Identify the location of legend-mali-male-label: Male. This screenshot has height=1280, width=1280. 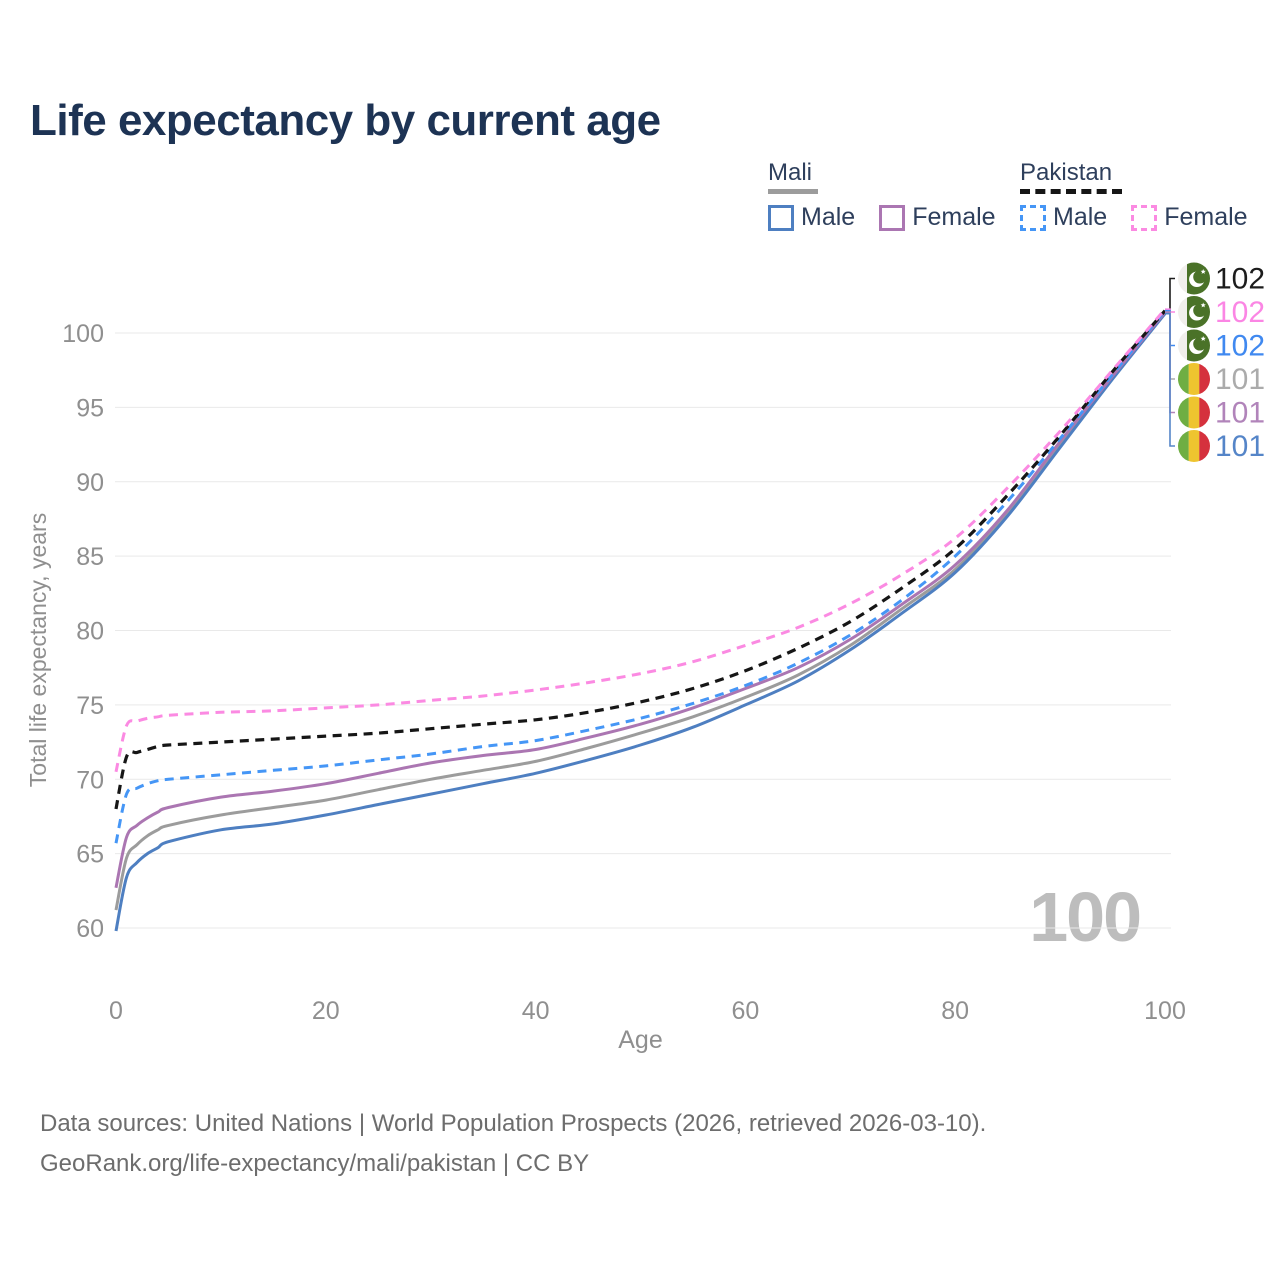
(828, 217).